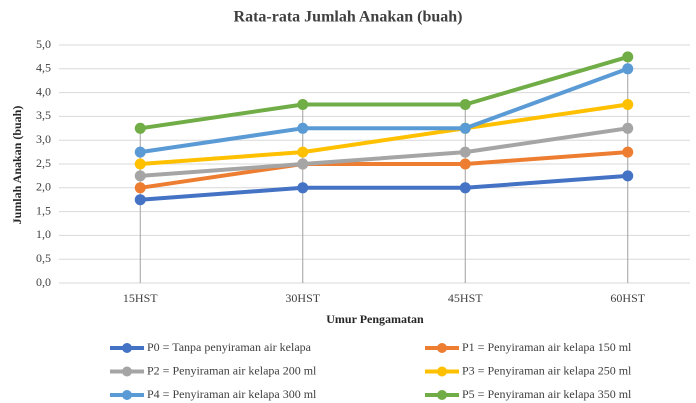 Image resolution: width=696 pixels, height=403 pixels. What do you see at coordinates (43, 258) in the screenshot?
I see `y-tick-label: 0,5` at bounding box center [43, 258].